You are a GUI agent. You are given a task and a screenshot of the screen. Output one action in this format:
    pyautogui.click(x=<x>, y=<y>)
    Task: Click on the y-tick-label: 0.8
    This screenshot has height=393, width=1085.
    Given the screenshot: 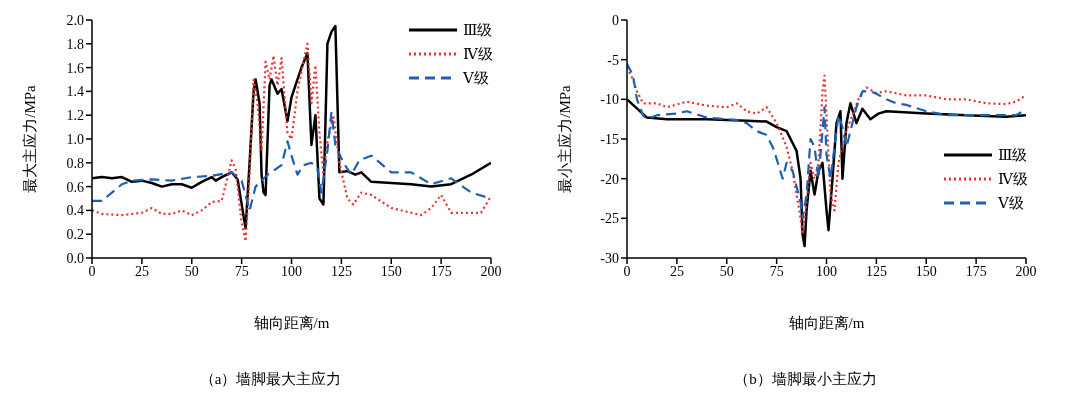 What is the action you would take?
    pyautogui.click(x=75, y=163)
    